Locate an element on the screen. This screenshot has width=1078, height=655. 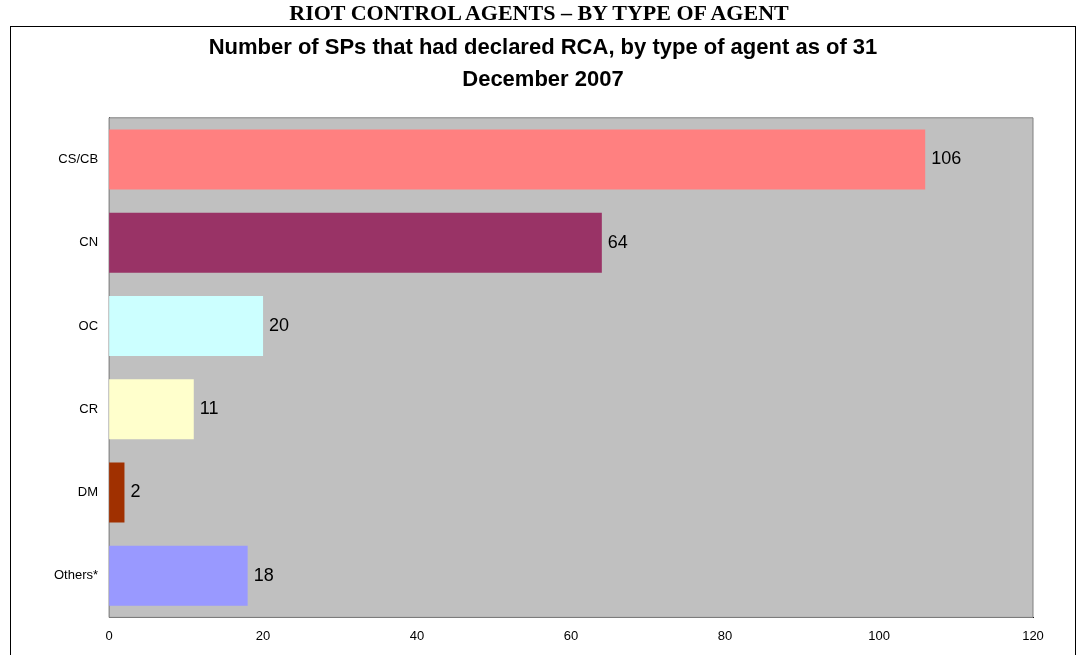
data-label: 20 is located at coordinates (279, 324).